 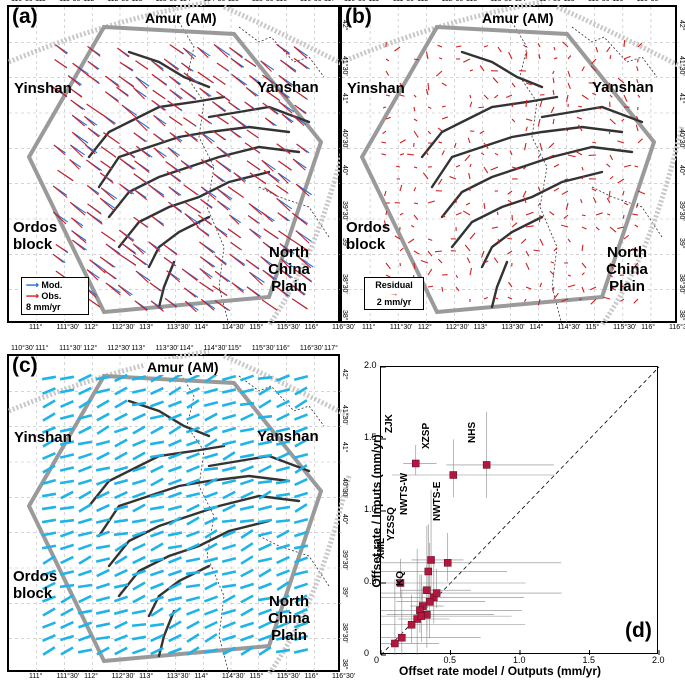 I want to click on map-tick-label: 110°30', so click(x=22, y=1).